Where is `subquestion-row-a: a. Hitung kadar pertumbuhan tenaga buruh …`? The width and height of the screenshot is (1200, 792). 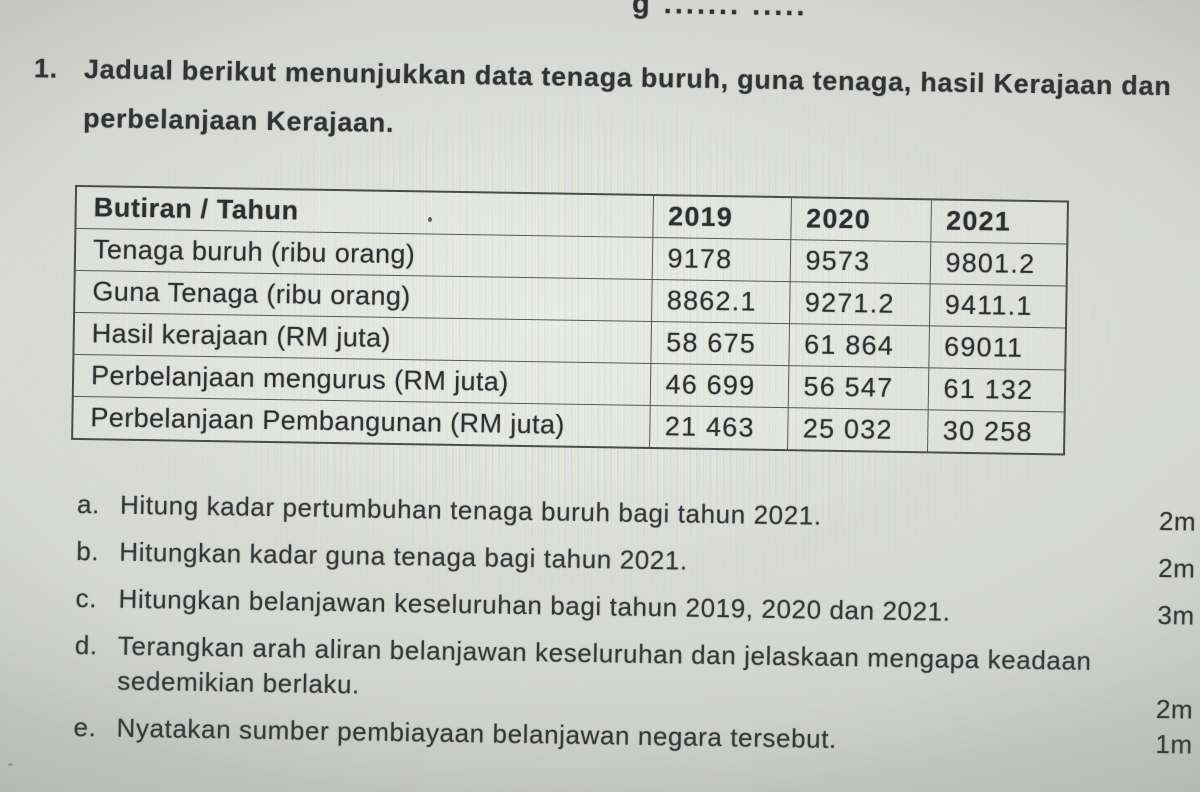 subquestion-row-a: a. Hitung kadar pertumbuhan tenaga buruh … is located at coordinates (638, 513).